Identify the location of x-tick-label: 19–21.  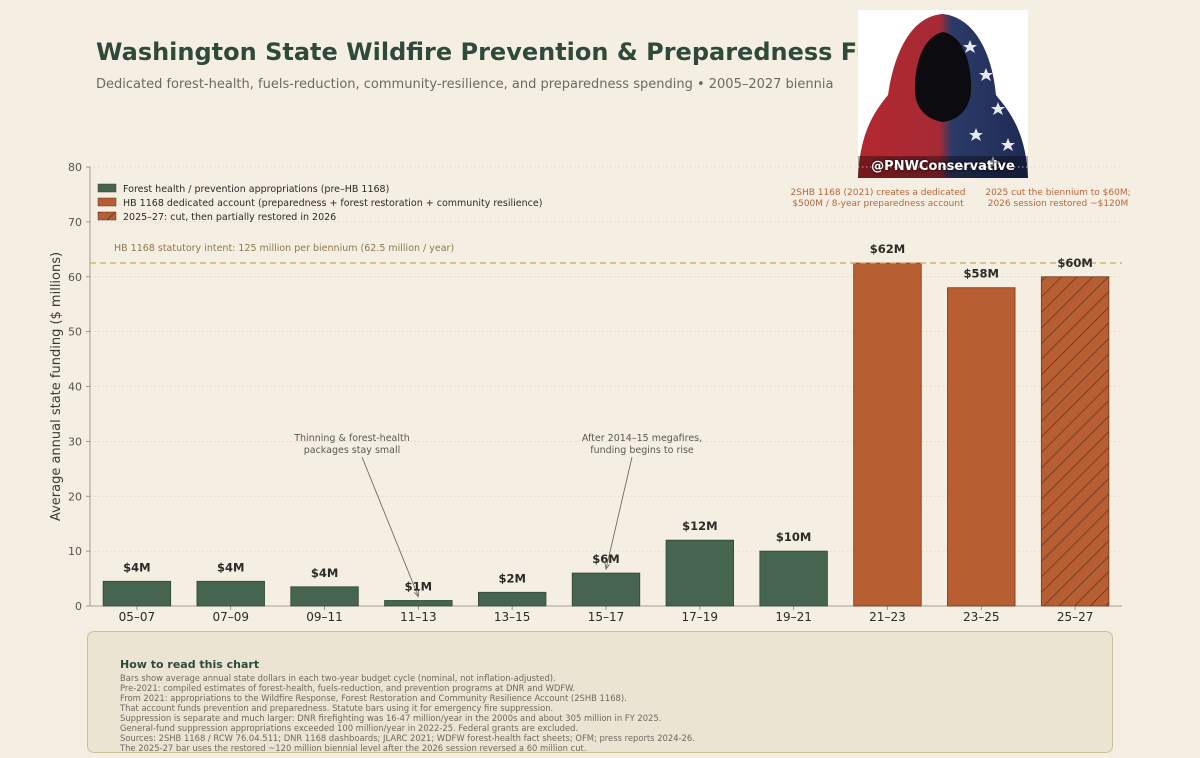
(793, 617).